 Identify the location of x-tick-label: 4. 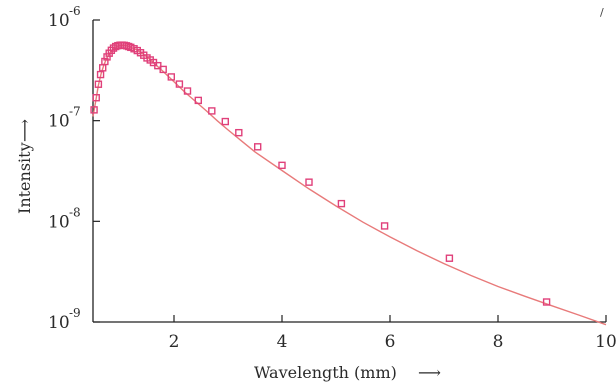
(282, 342).